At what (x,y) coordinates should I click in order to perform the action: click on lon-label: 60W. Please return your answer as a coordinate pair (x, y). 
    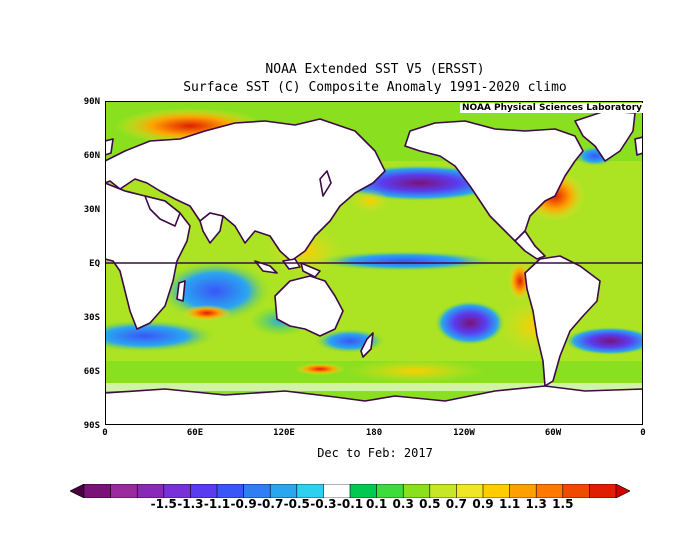
    Looking at the image, I should click on (553, 433).